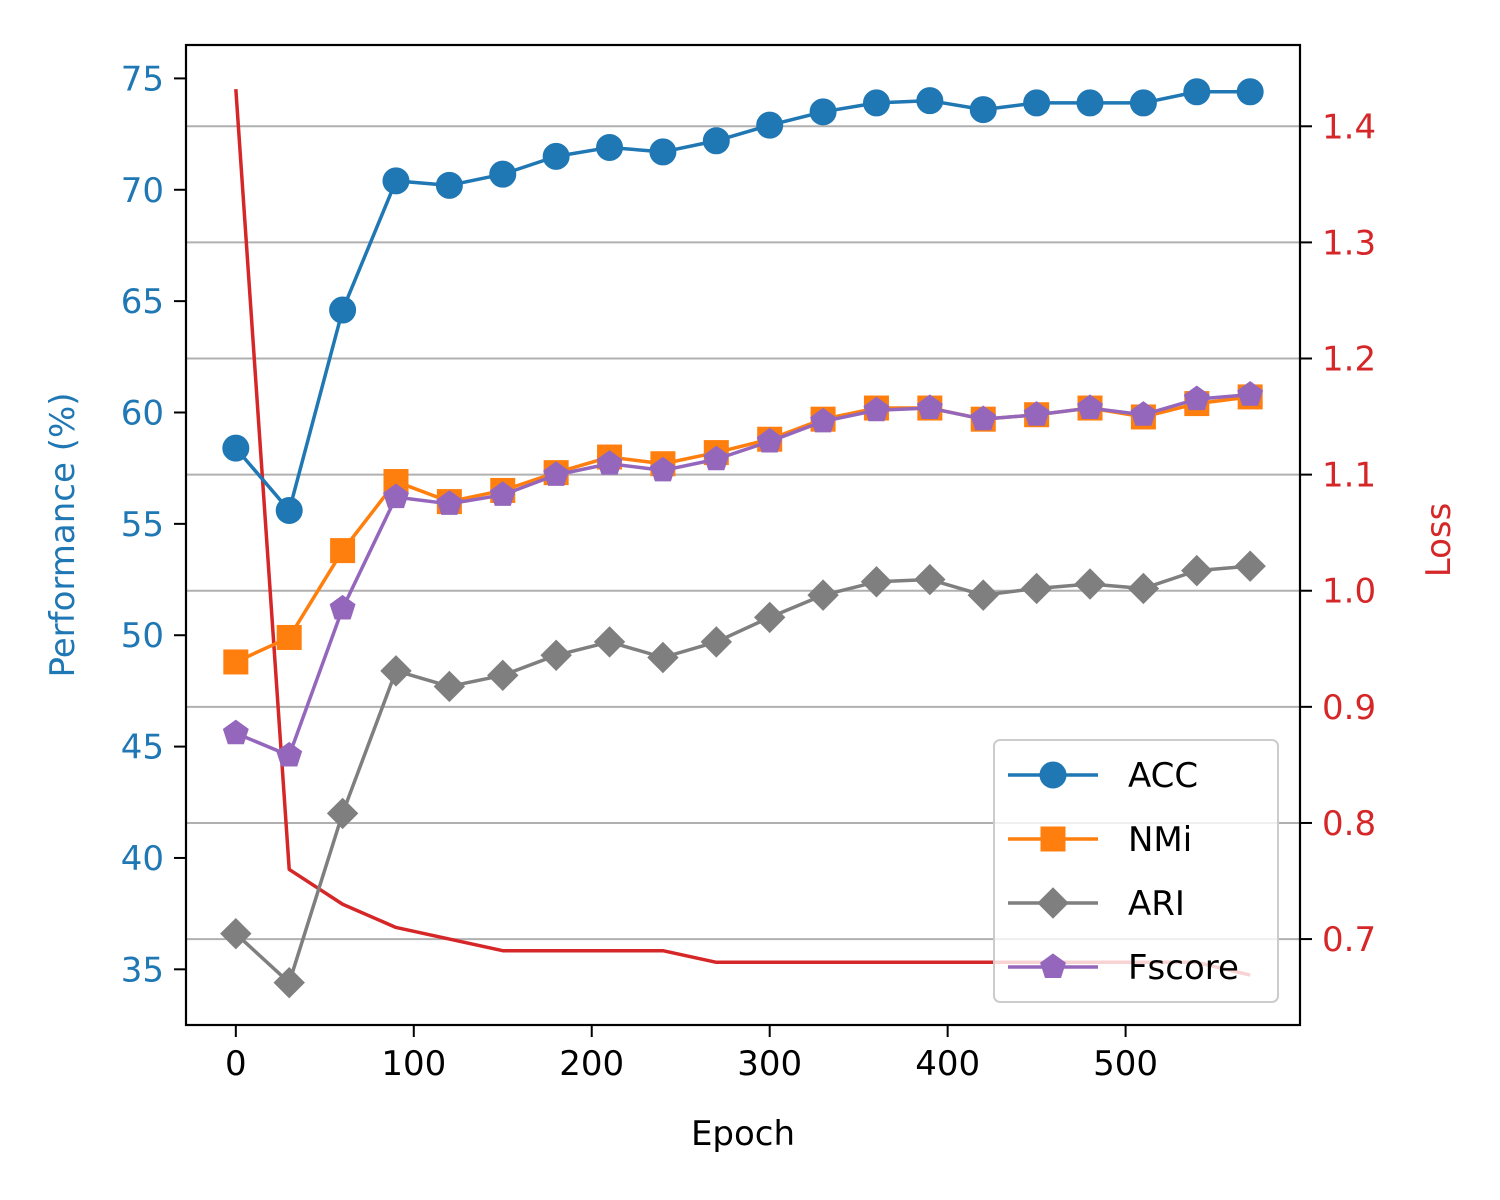 This screenshot has width=1500, height=1200. Describe the element at coordinates (1183, 968) in the screenshot. I see `legend-label-fscore: Fscore` at that location.